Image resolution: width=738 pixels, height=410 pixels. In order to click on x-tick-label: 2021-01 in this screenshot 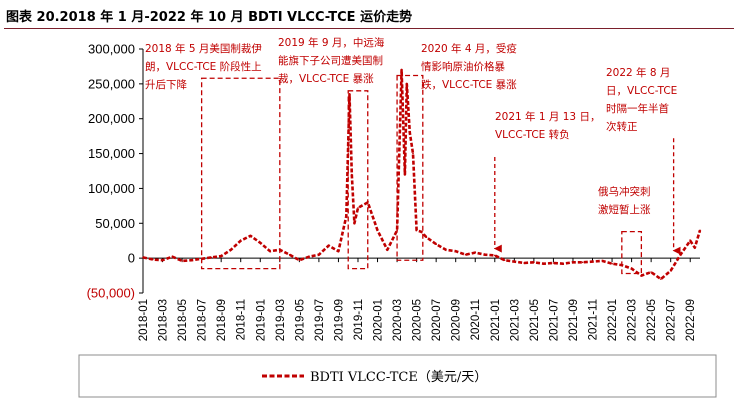, I will do `click(496, 320)`.